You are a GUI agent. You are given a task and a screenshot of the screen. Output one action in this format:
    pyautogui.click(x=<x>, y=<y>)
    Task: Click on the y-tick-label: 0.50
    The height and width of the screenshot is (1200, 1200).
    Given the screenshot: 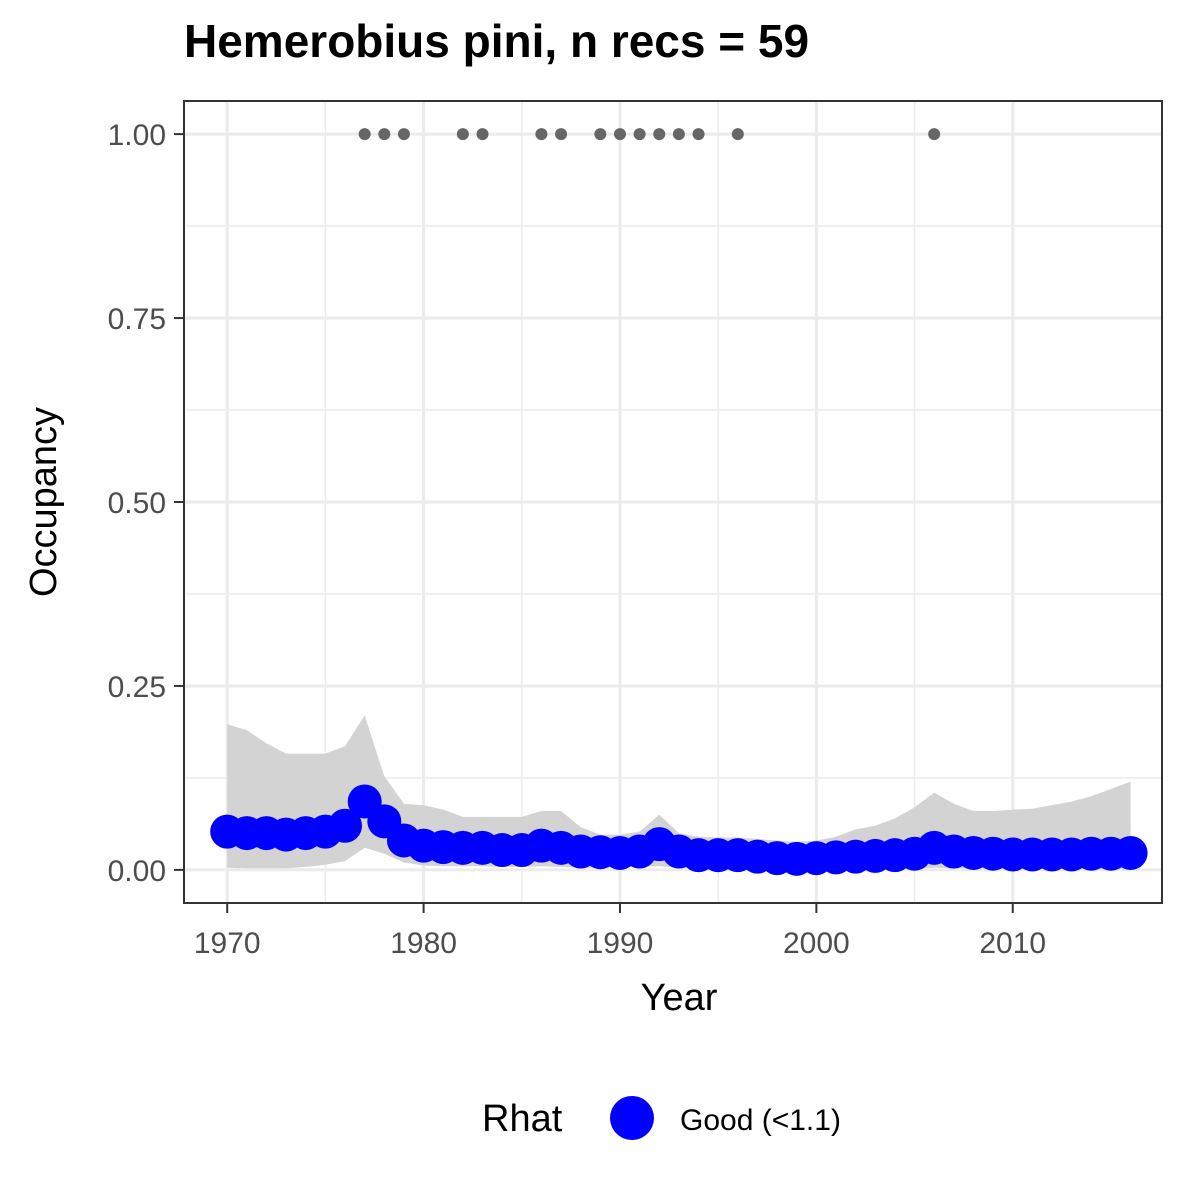 What is the action you would take?
    pyautogui.click(x=137, y=503)
    